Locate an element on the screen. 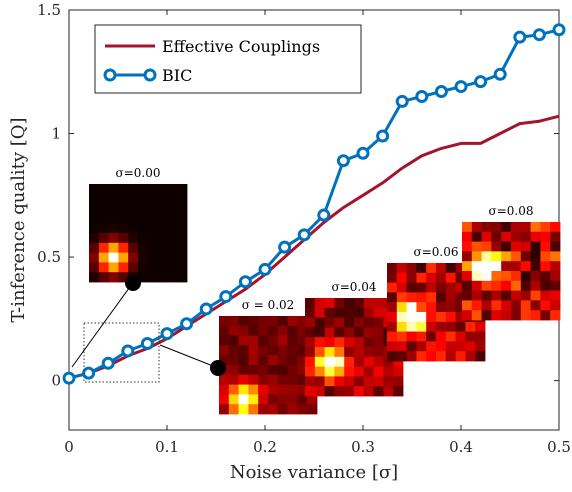  x-tick-label: 0.1 is located at coordinates (167, 447).